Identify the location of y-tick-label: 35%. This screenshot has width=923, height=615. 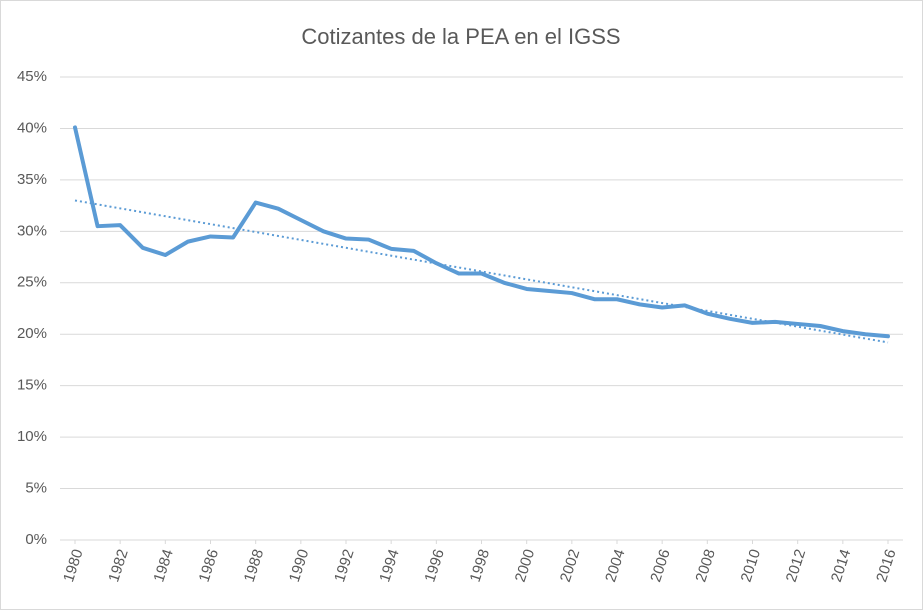
(32, 179).